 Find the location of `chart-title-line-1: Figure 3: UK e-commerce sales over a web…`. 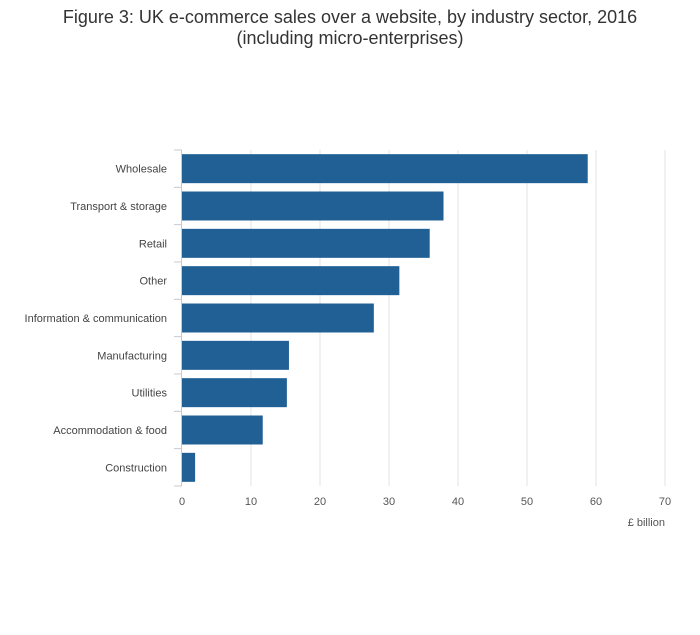

chart-title-line-1: Figure 3: UK e-commerce sales over a web… is located at coordinates (350, 17).